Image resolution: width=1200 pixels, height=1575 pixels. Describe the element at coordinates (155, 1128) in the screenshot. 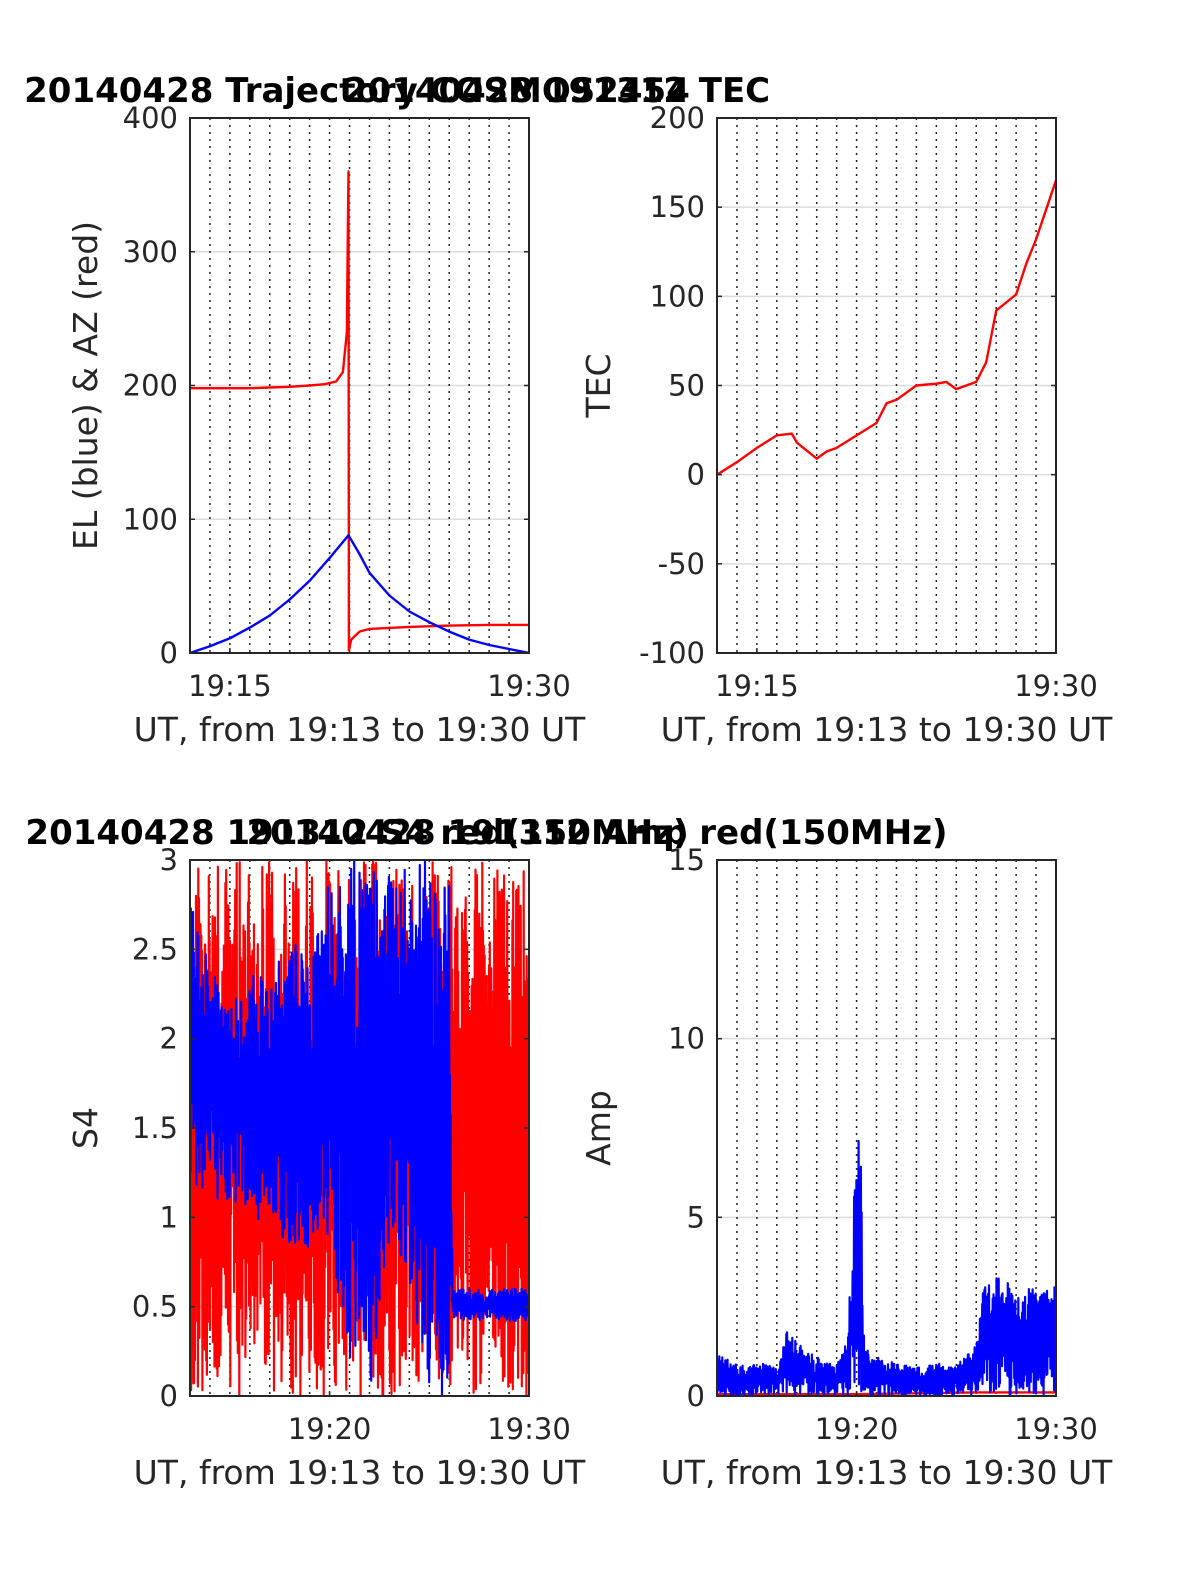

I see `y-tick-label: 1.5` at that location.